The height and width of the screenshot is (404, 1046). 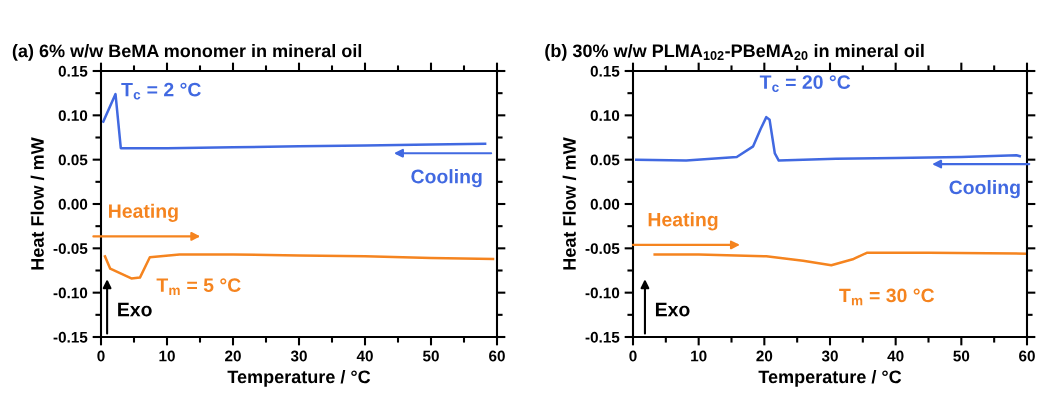 What do you see at coordinates (805, 83) in the screenshot?
I see `annotation: T$_{c}$ = 20 °C` at bounding box center [805, 83].